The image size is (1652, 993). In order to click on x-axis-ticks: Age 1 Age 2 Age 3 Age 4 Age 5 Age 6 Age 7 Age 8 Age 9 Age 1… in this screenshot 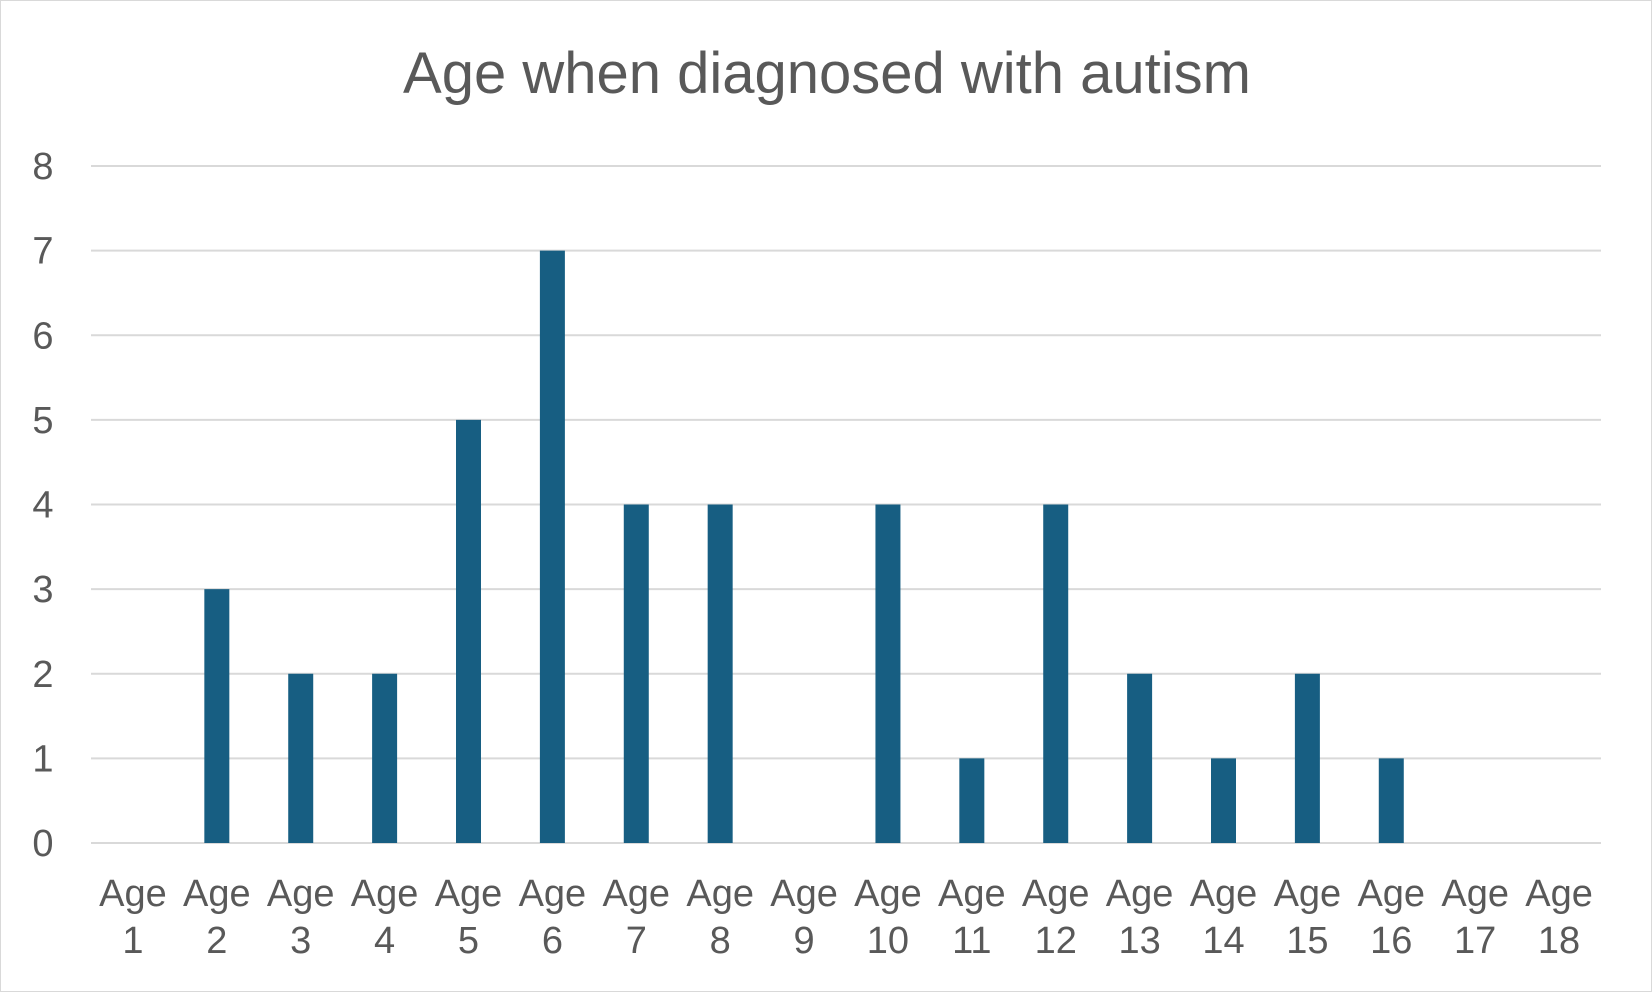, I will do `click(846, 917)`.